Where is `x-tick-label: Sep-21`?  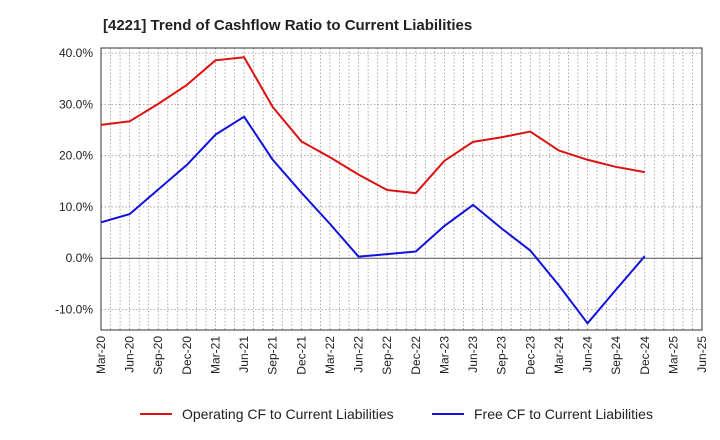
x-tick-label: Sep-21 is located at coordinates (273, 355).